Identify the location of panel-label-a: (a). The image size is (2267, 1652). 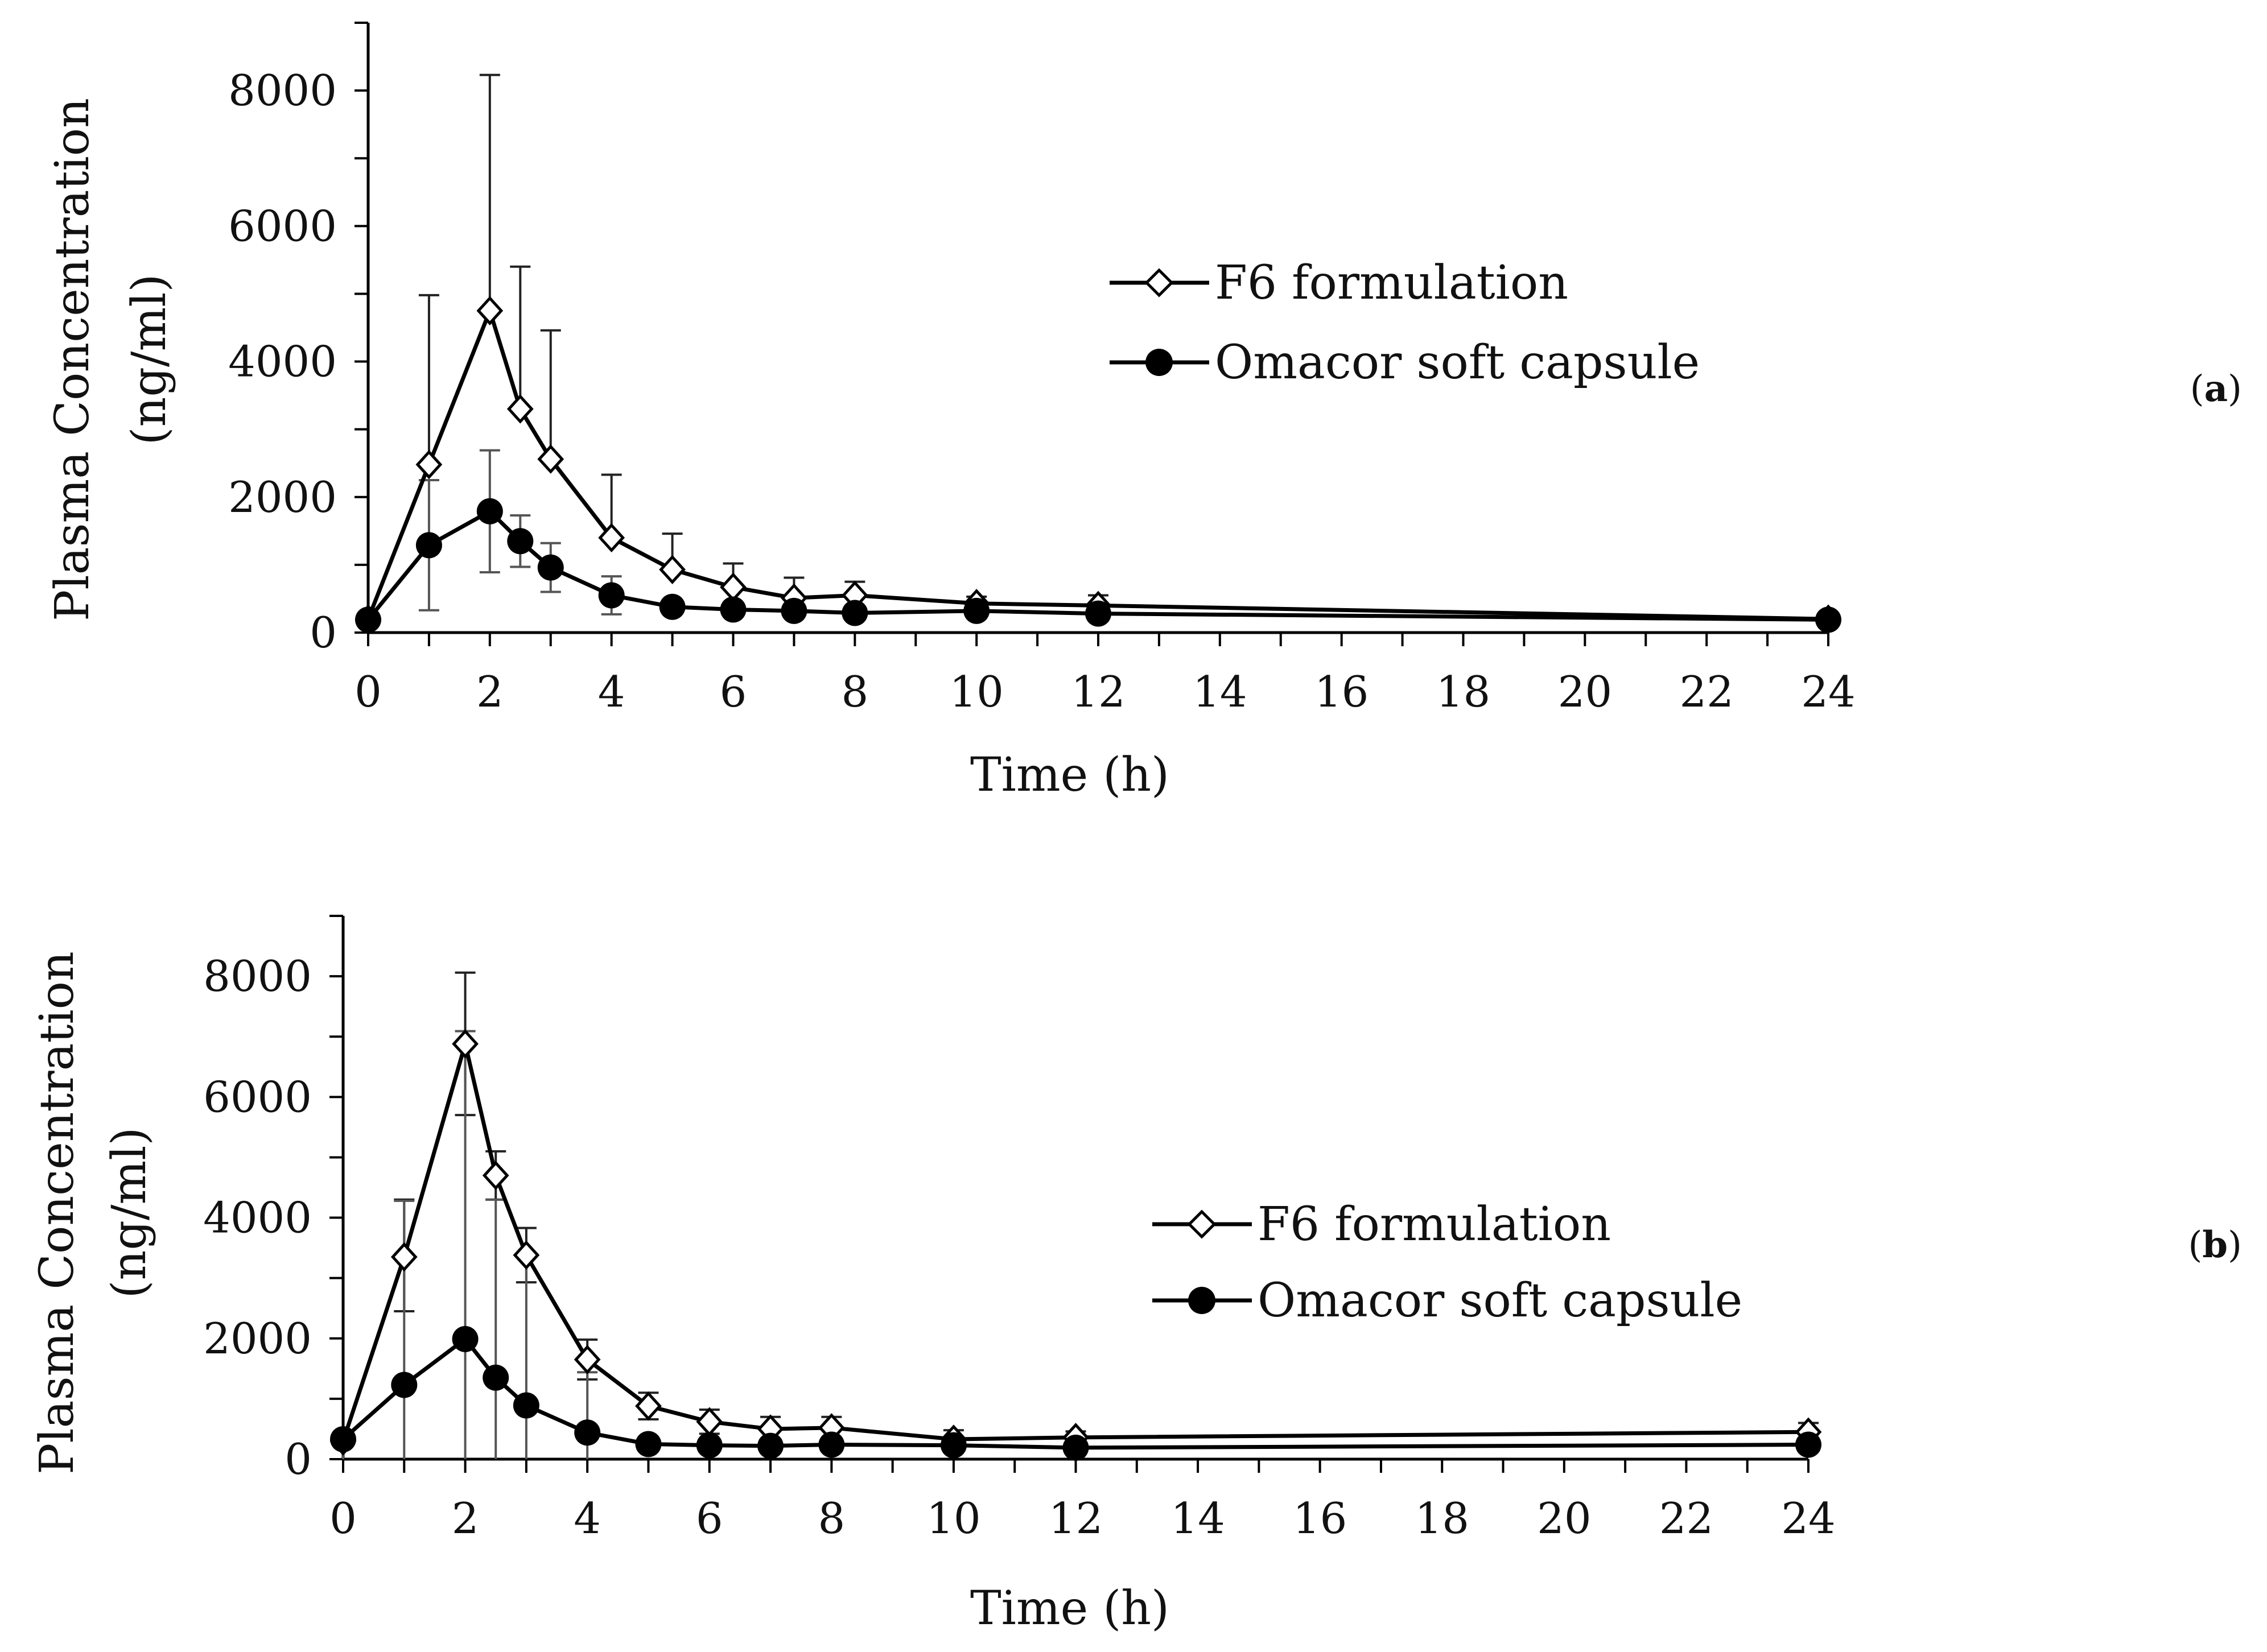
(2216, 388).